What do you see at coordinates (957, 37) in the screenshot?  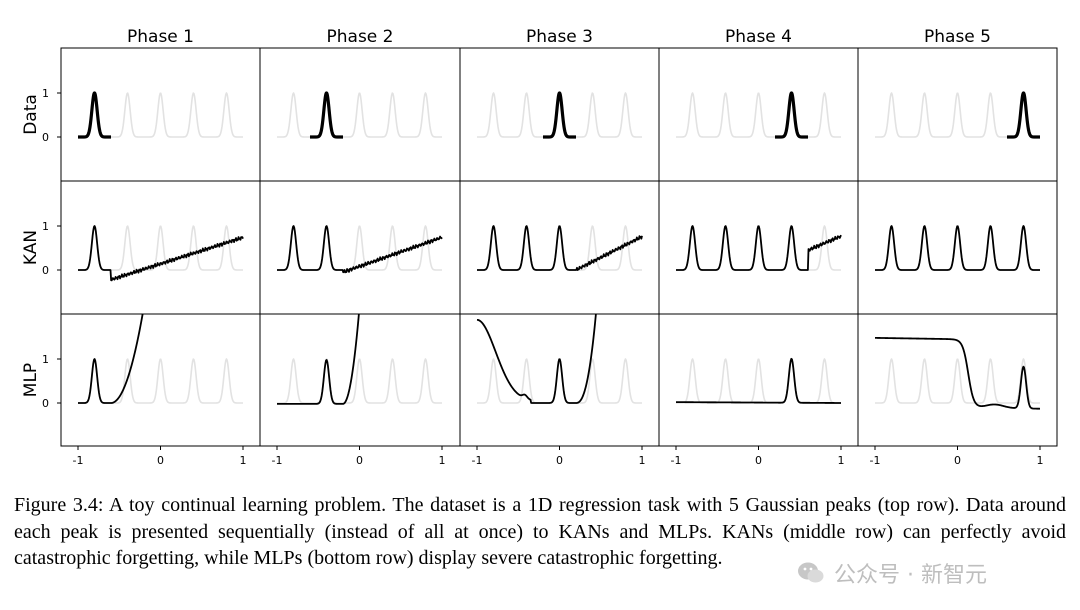 I see `phase-title-5: Phase 5` at bounding box center [957, 37].